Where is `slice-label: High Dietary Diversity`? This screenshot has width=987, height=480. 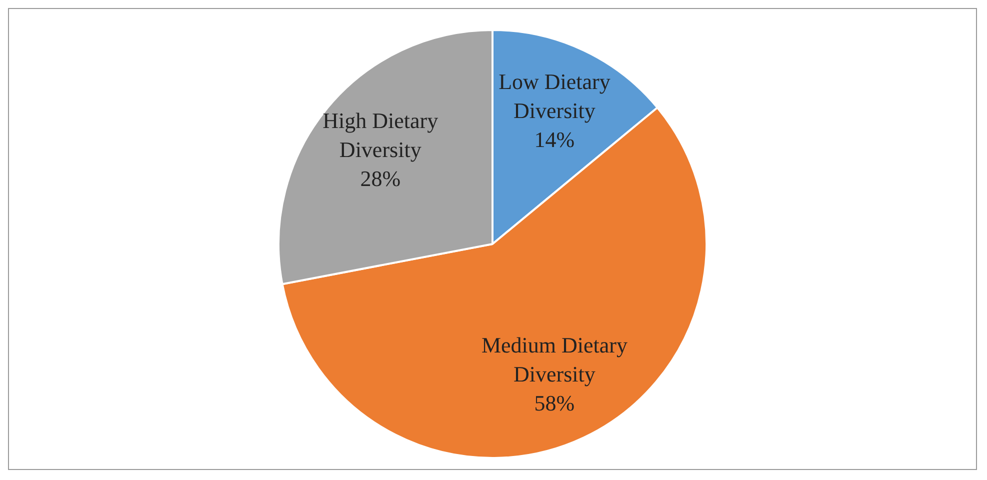 slice-label: High Dietary Diversity is located at coordinates (380, 135).